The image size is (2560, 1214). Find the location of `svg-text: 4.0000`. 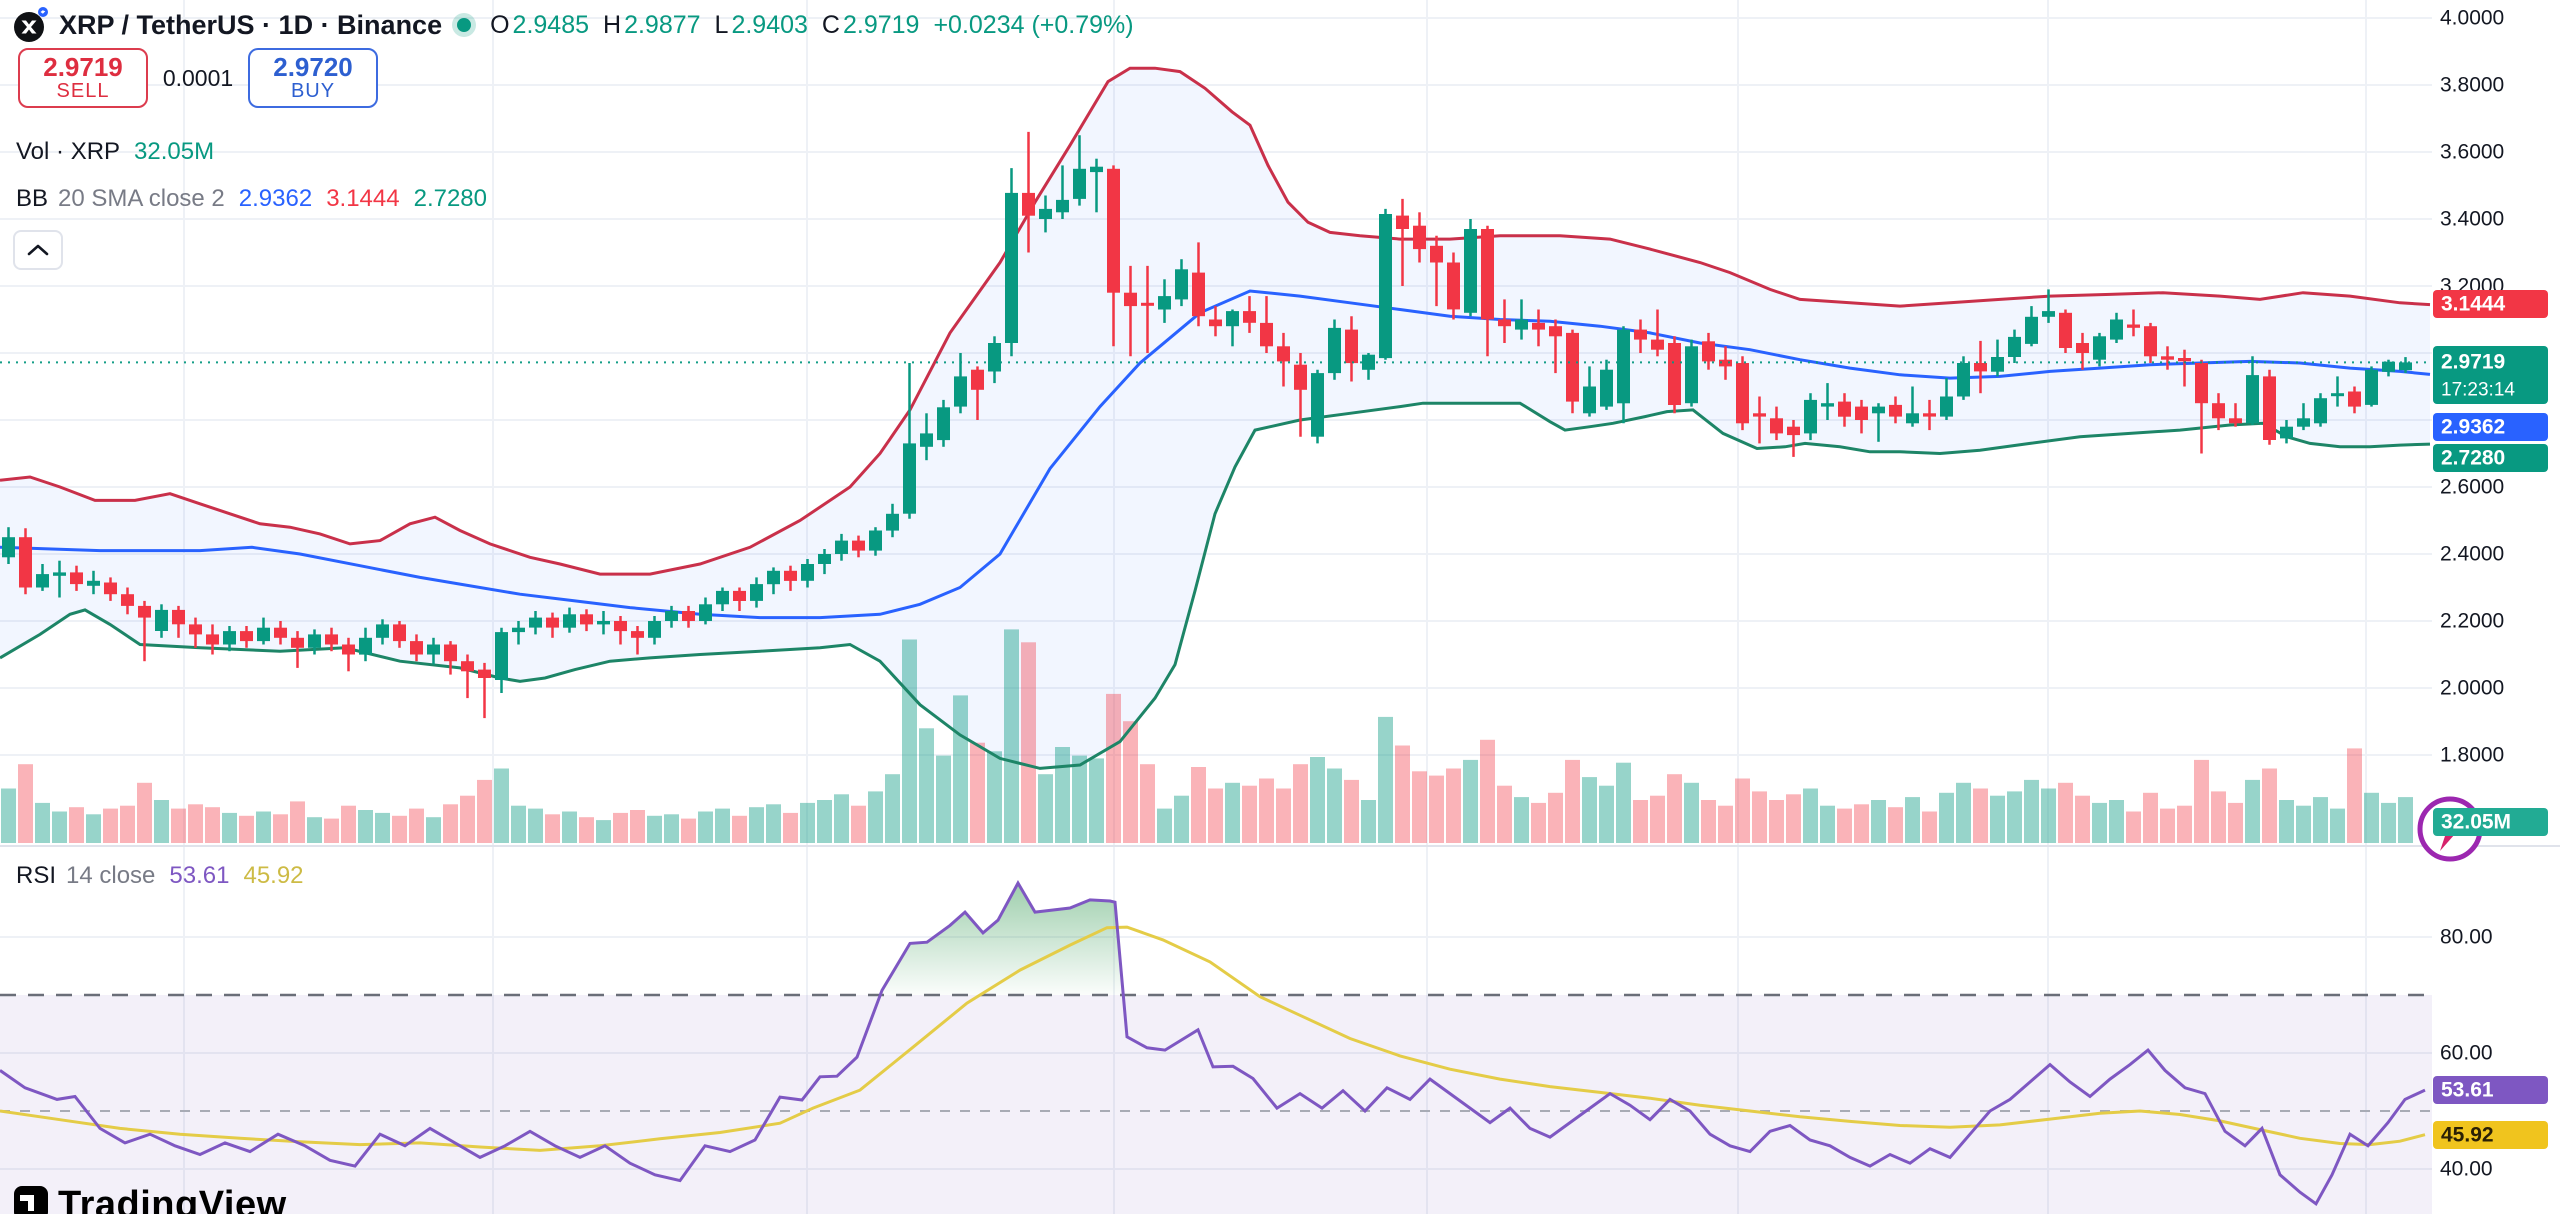

svg-text: 4.0000 is located at coordinates (2472, 18).